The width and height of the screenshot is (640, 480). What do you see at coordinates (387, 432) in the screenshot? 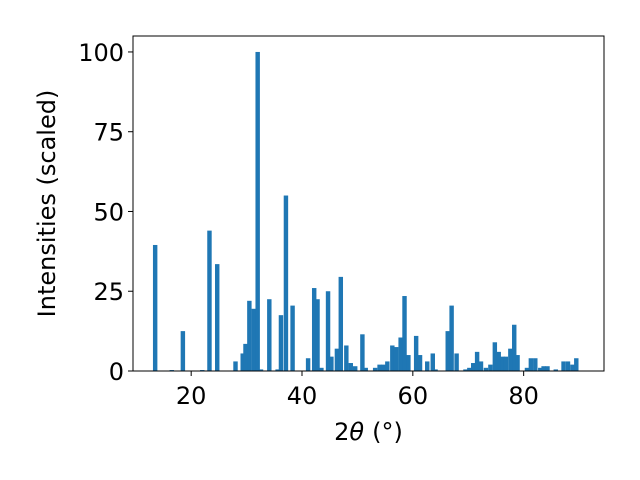
I see `x-axis-label-unit: (°)` at bounding box center [387, 432].